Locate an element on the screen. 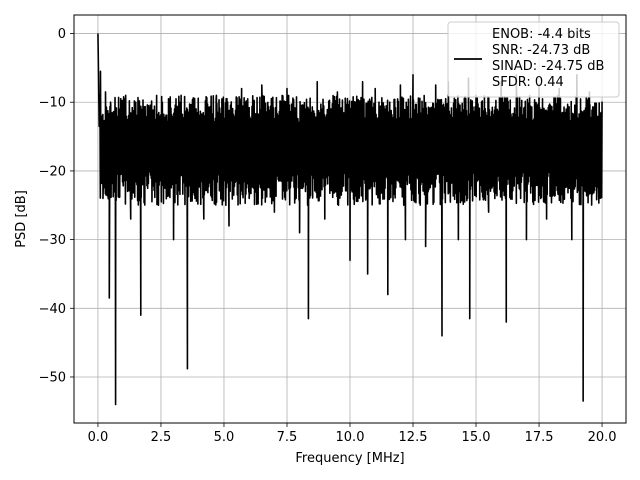  x-axis-label: Frequency [MHz] is located at coordinates (349, 458).